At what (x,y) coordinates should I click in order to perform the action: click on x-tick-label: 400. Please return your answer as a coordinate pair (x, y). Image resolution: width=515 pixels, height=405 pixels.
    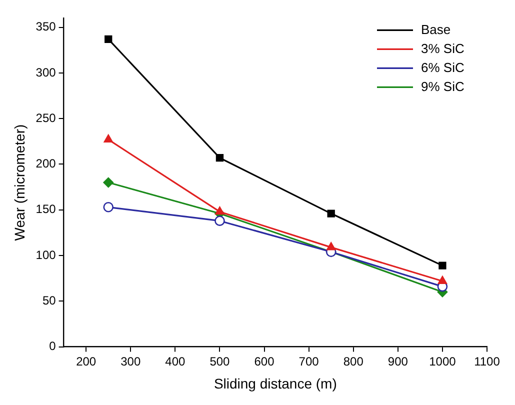
    Looking at the image, I should click on (175, 361).